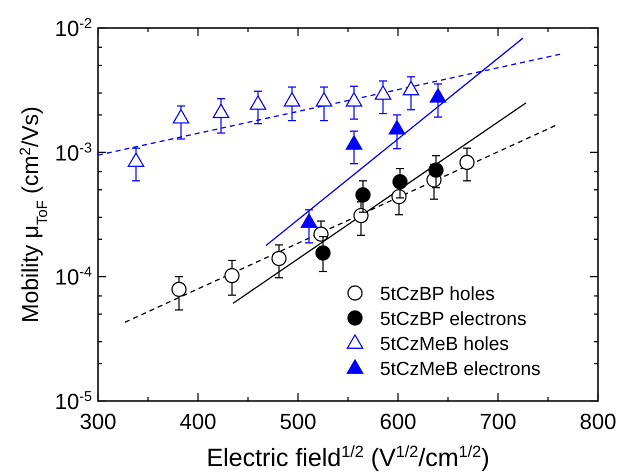 The image size is (623, 476). I want to click on y-tick-label: 10$^{-3}$, so click(73, 153).